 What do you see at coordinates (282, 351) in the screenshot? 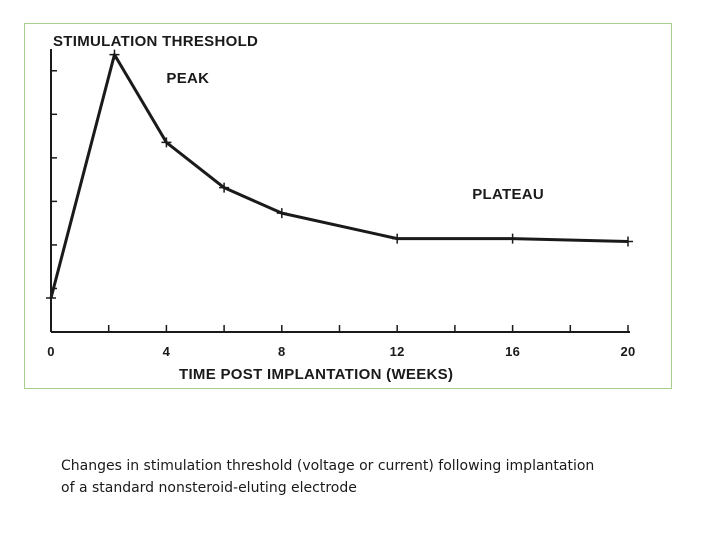
I see `x-tick-label: 8` at bounding box center [282, 351].